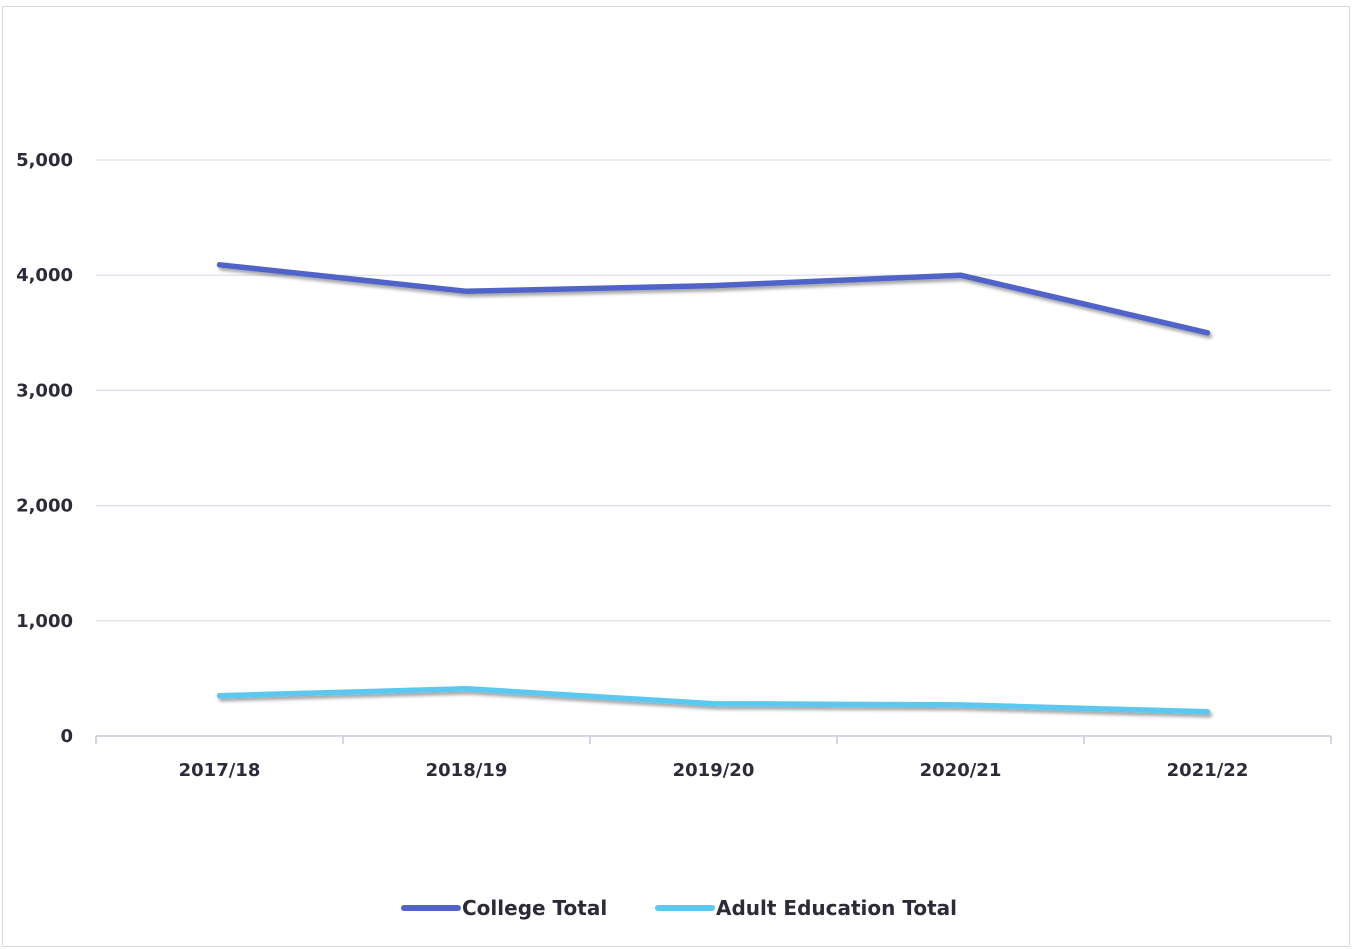 The width and height of the screenshot is (1352, 949). Describe the element at coordinates (66, 736) in the screenshot. I see `y-tick-label: 0` at that location.